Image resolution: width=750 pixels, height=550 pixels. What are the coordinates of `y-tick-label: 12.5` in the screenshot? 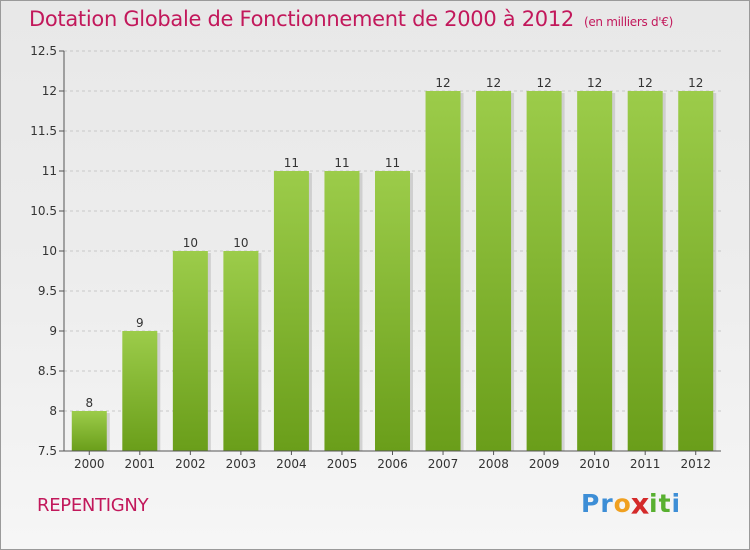 It's located at (43, 51).